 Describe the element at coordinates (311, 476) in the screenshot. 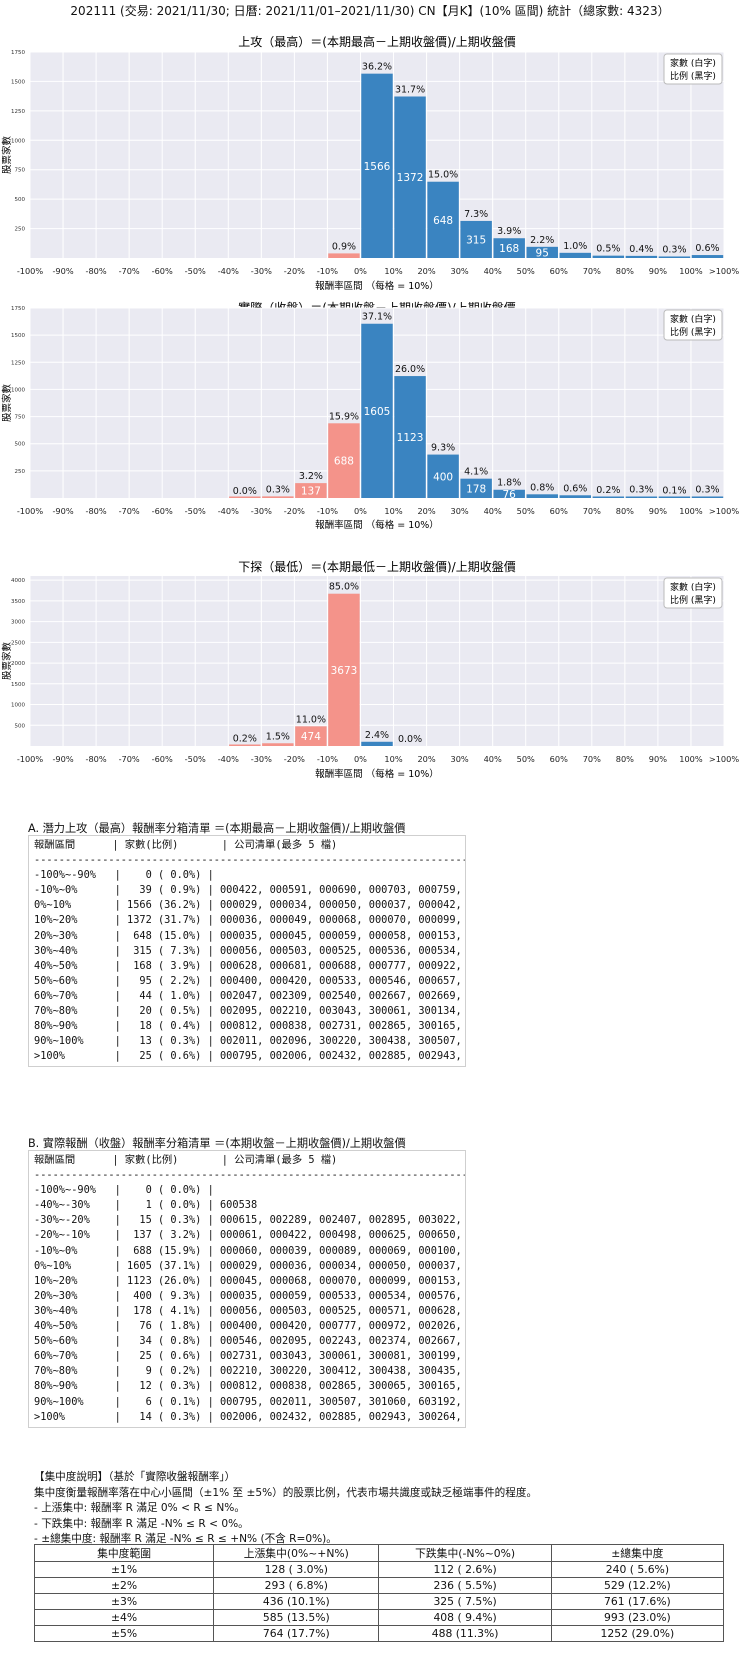

I see `bar-percent-label: 3.2%` at that location.